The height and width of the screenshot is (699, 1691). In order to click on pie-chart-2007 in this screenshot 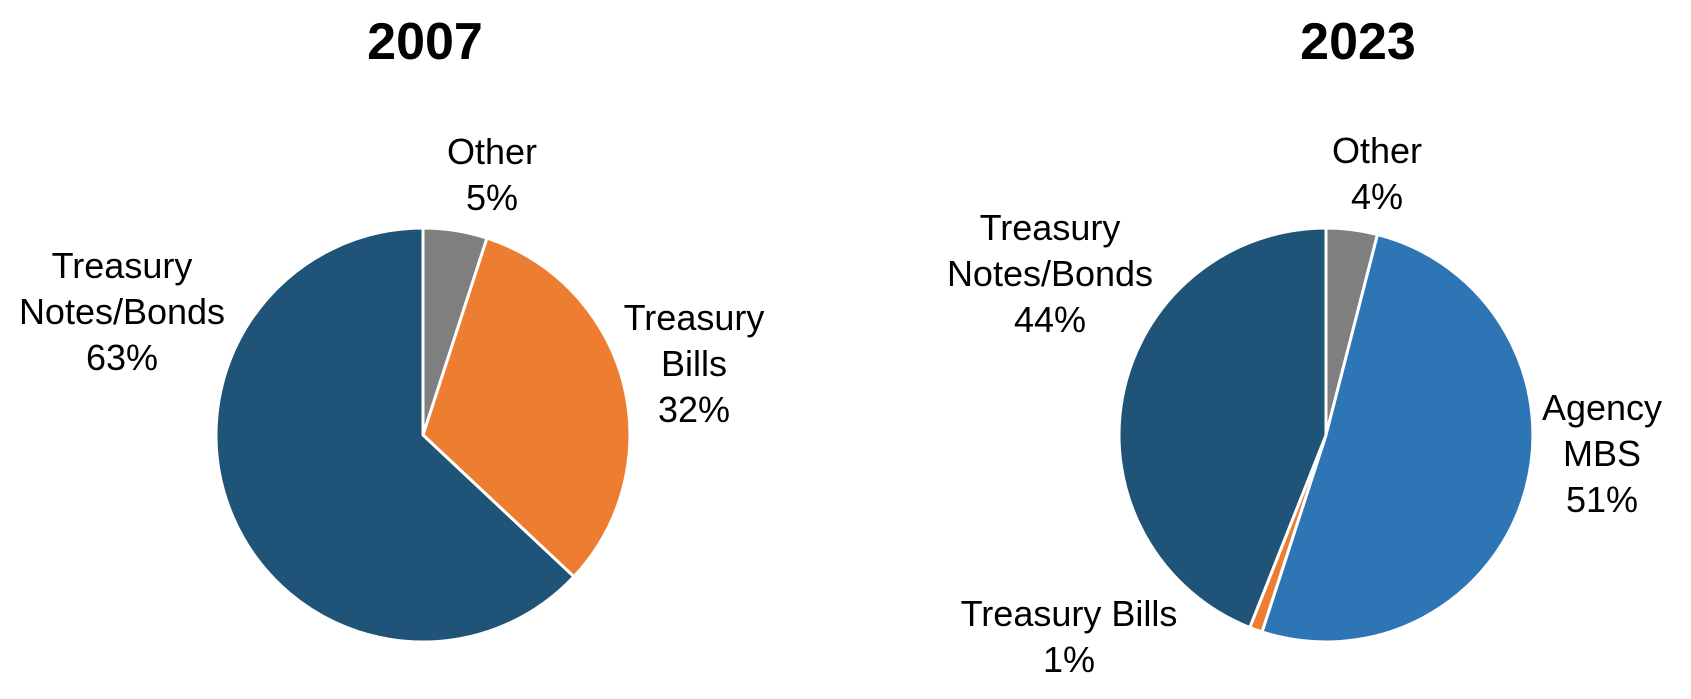, I will do `click(423, 435)`.